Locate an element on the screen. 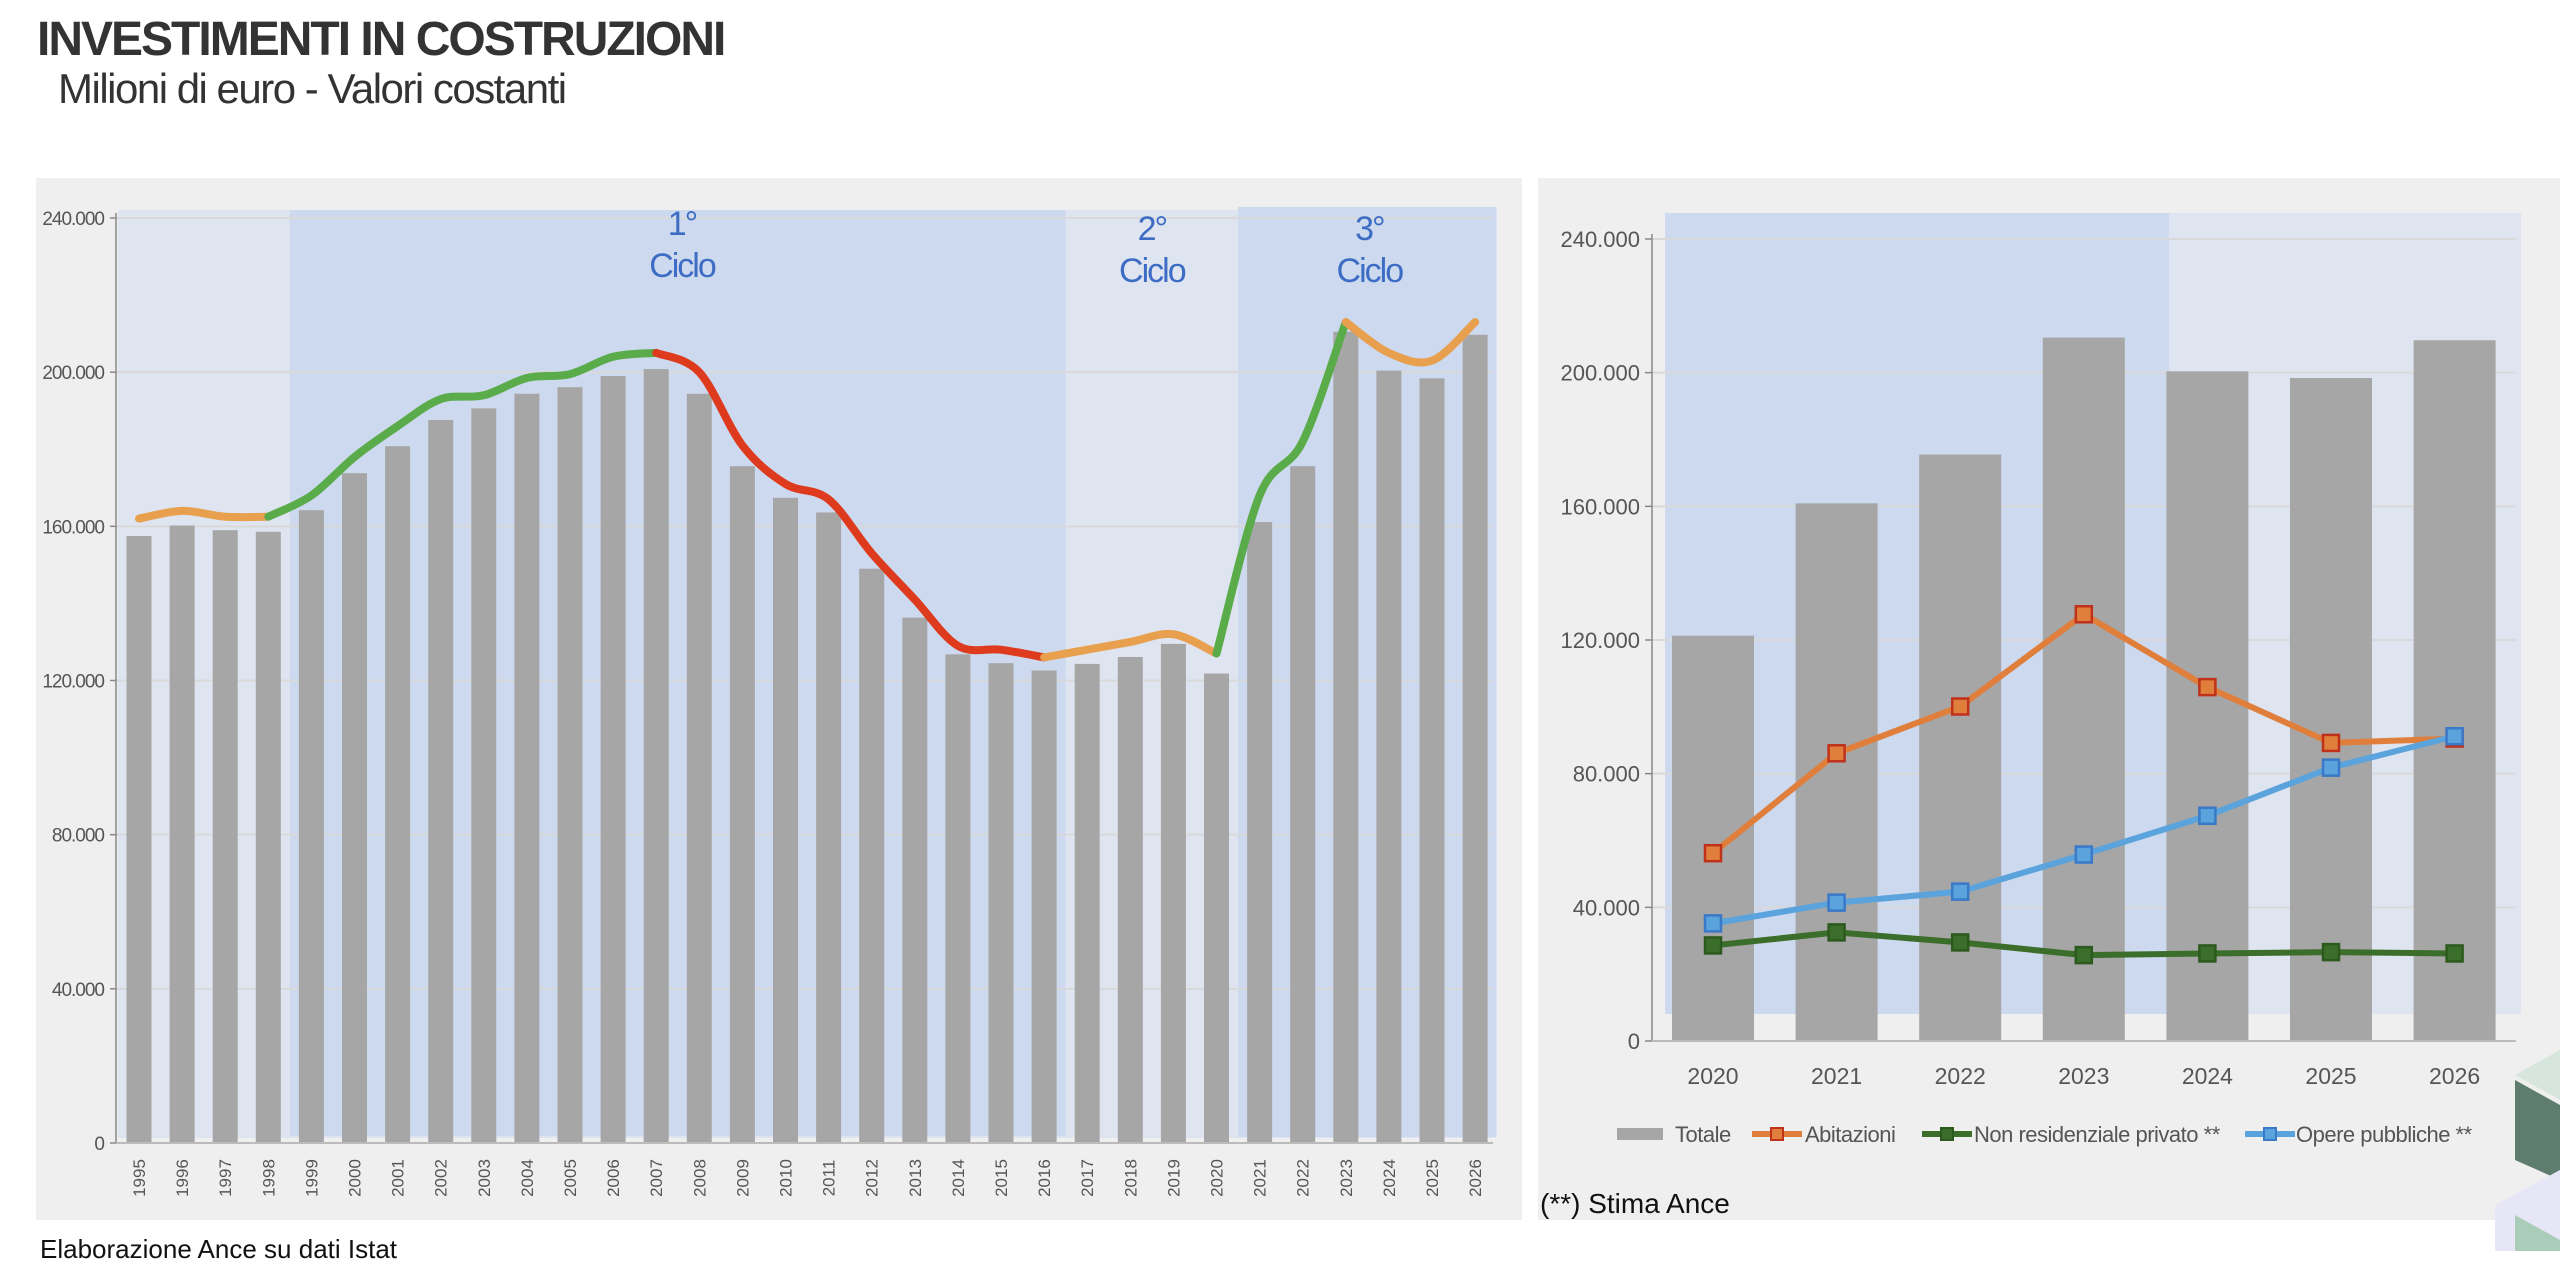  bar-totale-2023 is located at coordinates (2083, 689).